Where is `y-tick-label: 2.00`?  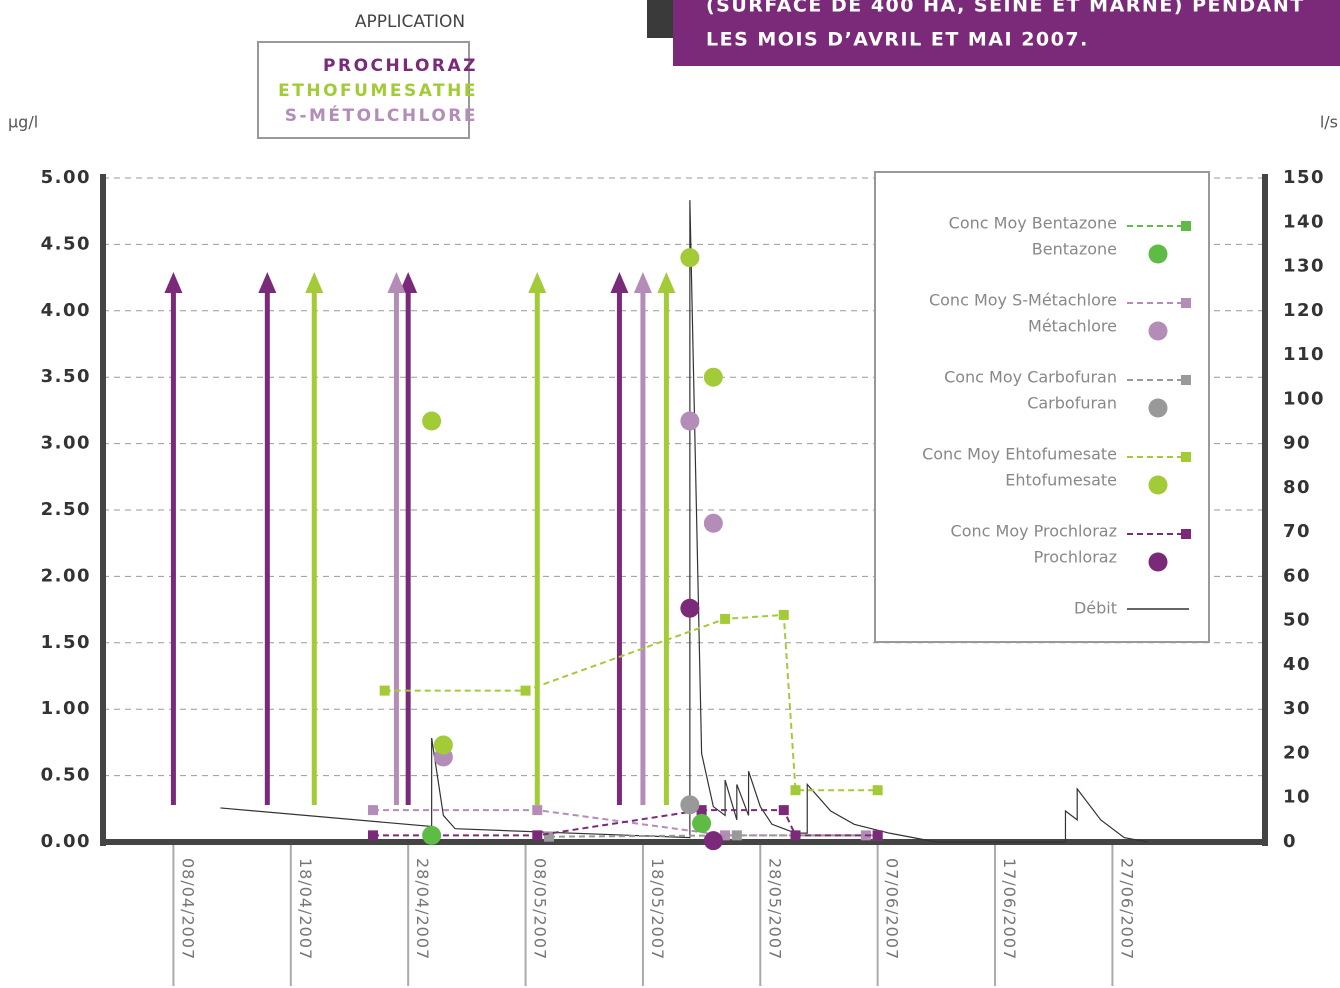 y-tick-label: 2.00 is located at coordinates (66, 575).